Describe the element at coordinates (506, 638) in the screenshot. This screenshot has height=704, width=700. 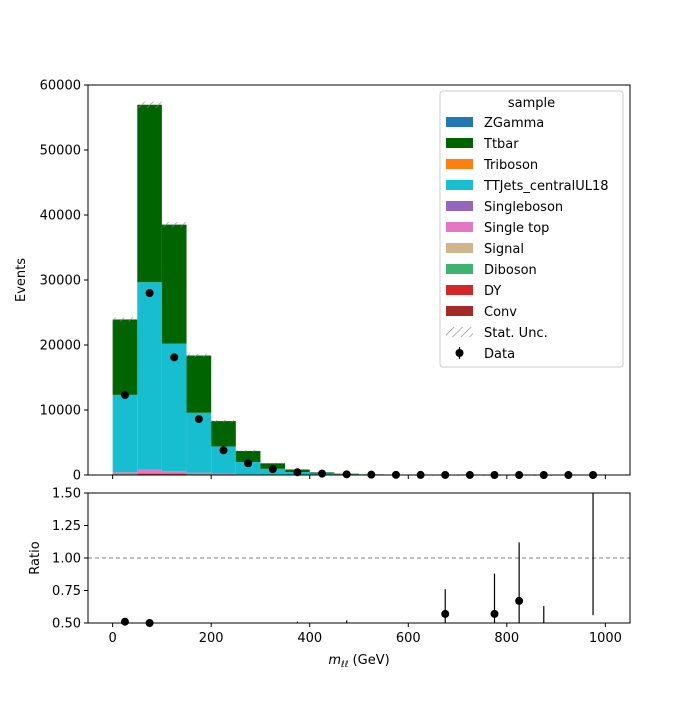
I see `x-tick-label-800: 800` at that location.